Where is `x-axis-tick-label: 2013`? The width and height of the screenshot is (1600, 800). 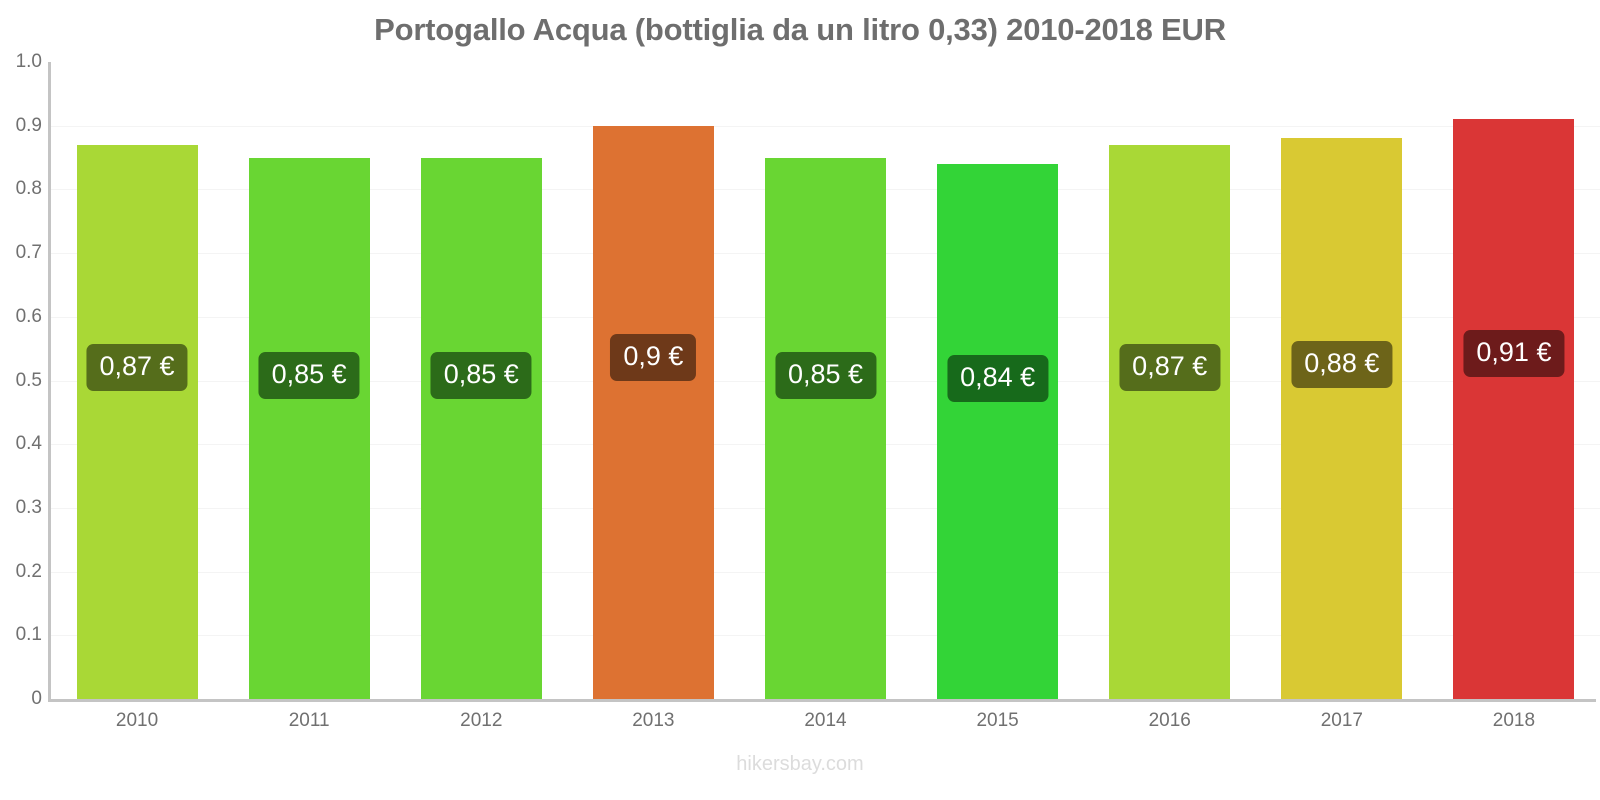
x-axis-tick-label: 2013 is located at coordinates (653, 720).